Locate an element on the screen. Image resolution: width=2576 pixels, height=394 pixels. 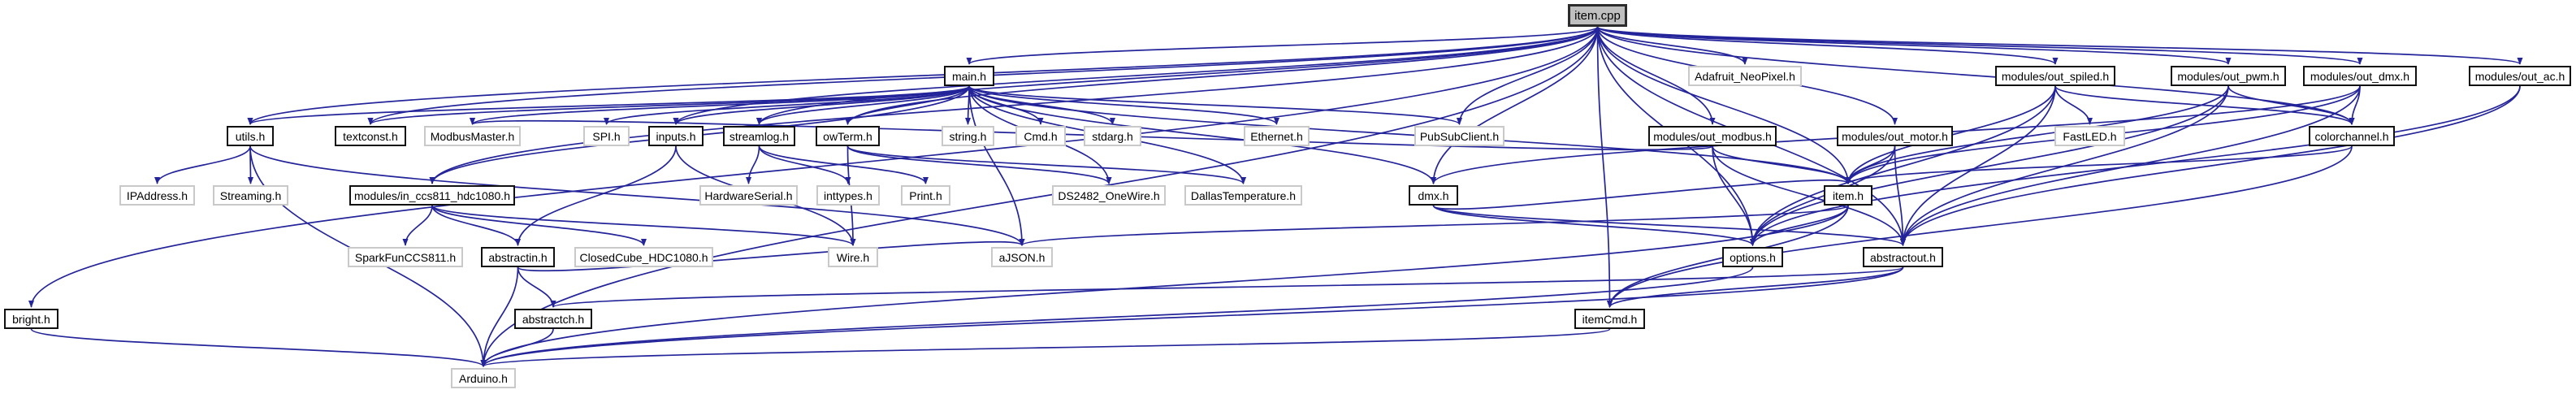
node-options-h: options.h is located at coordinates (1752, 257).